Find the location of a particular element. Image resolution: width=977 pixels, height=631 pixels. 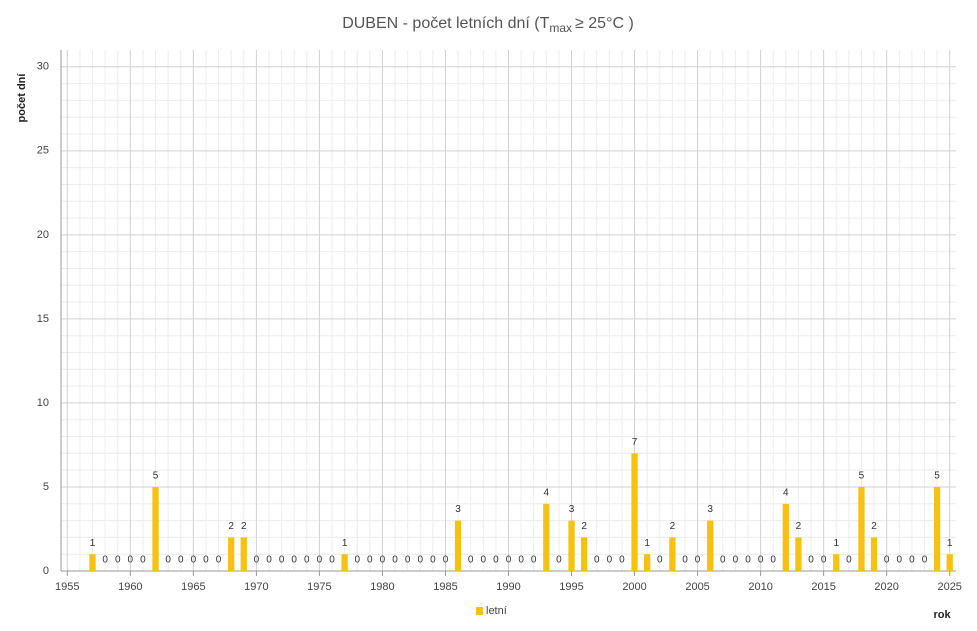

x-tick-label: 2015 is located at coordinates (823, 587).